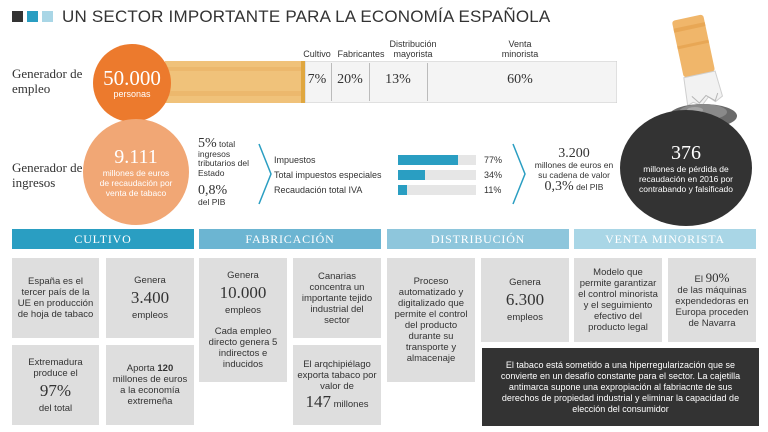  Describe the element at coordinates (317, 79) in the screenshot. I see `segment-value-cultivo: 7%` at that location.